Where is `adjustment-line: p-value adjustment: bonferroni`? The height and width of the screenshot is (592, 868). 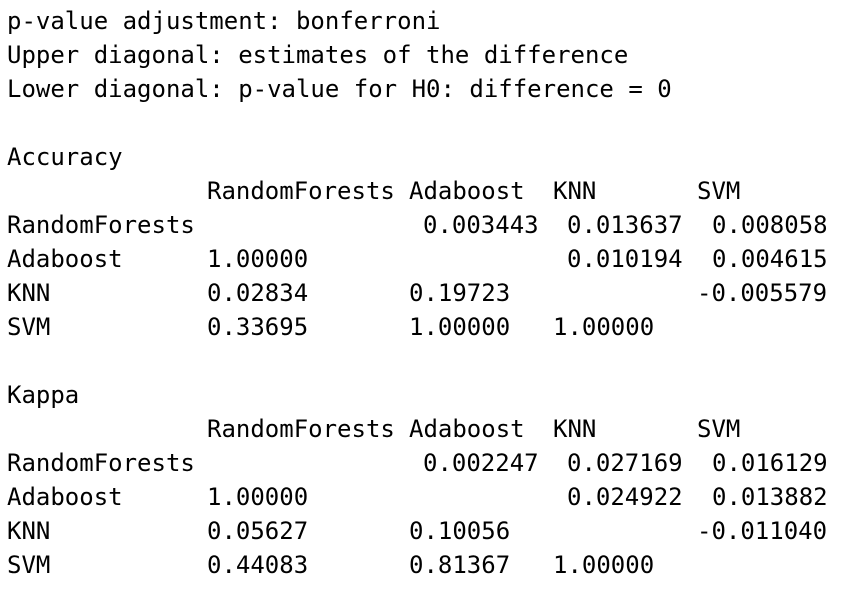 adjustment-line: p-value adjustment: bonferroni is located at coordinates (224, 21).